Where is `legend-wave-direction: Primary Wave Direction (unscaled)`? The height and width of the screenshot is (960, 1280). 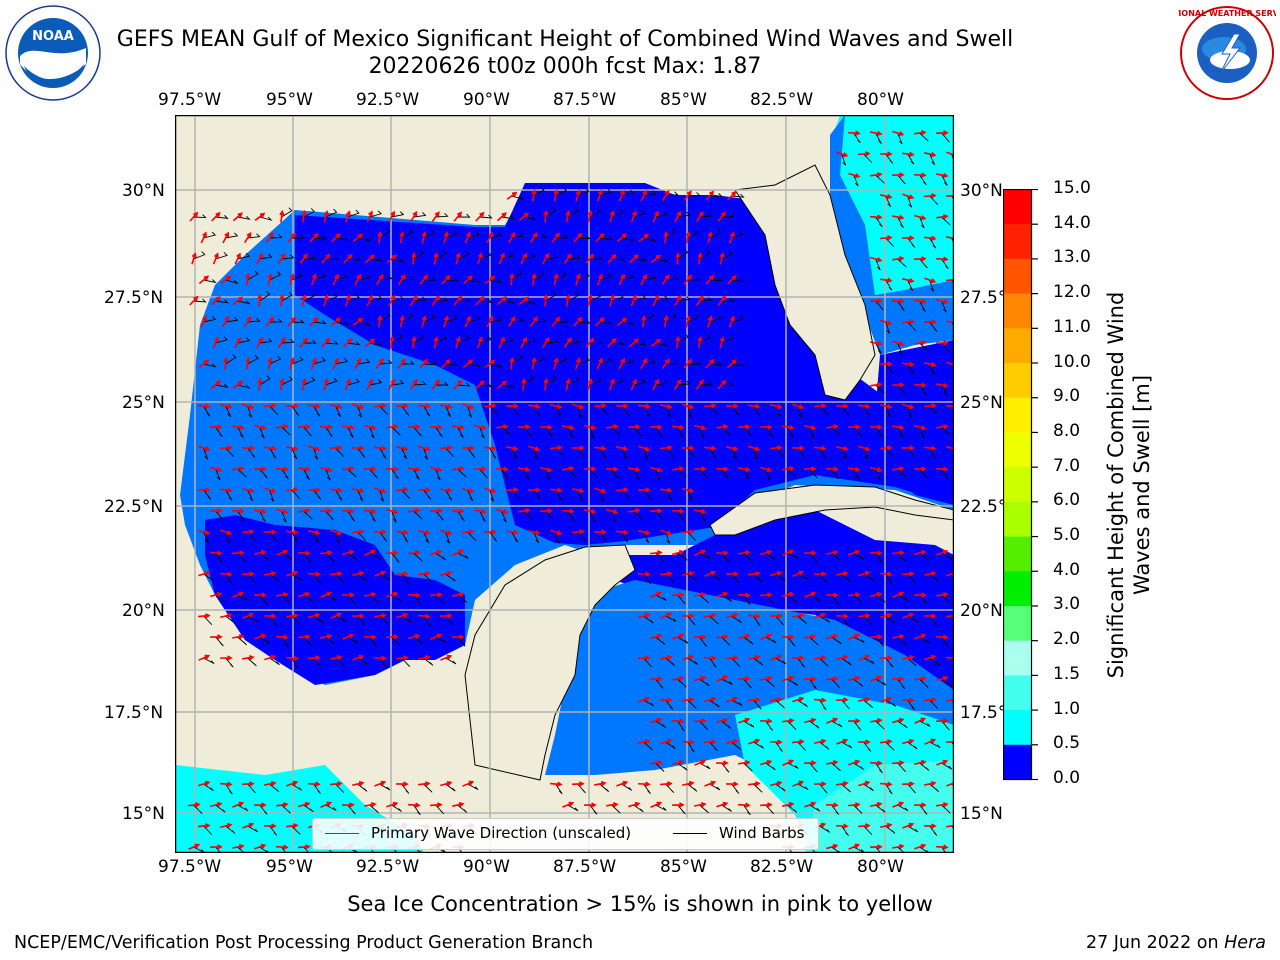 legend-wave-direction: Primary Wave Direction (unscaled) is located at coordinates (478, 833).